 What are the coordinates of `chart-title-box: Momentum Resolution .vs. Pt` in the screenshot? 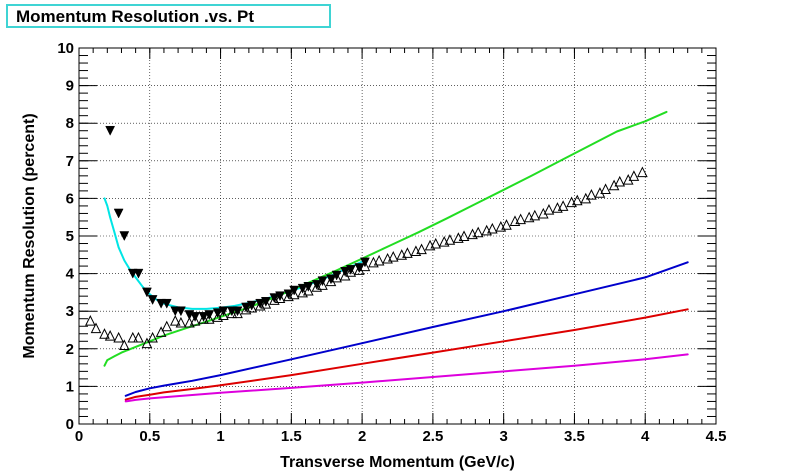 It's located at (168, 16).